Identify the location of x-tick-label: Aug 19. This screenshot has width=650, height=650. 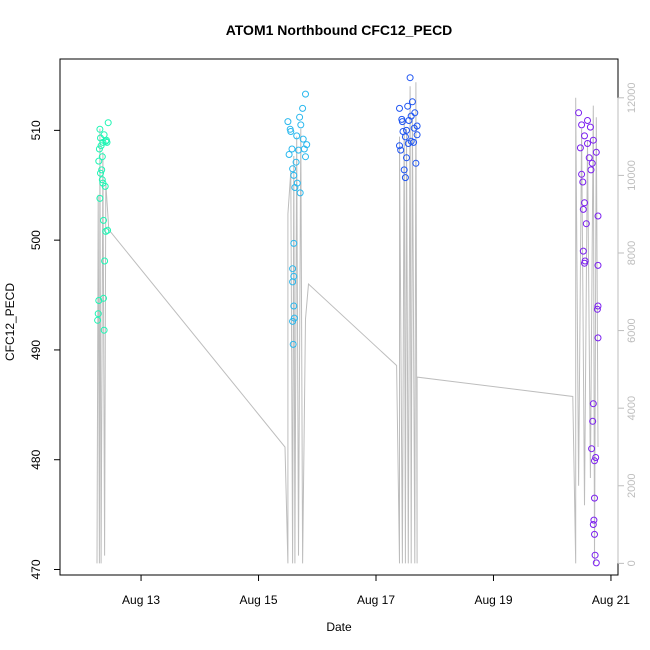
(493, 600).